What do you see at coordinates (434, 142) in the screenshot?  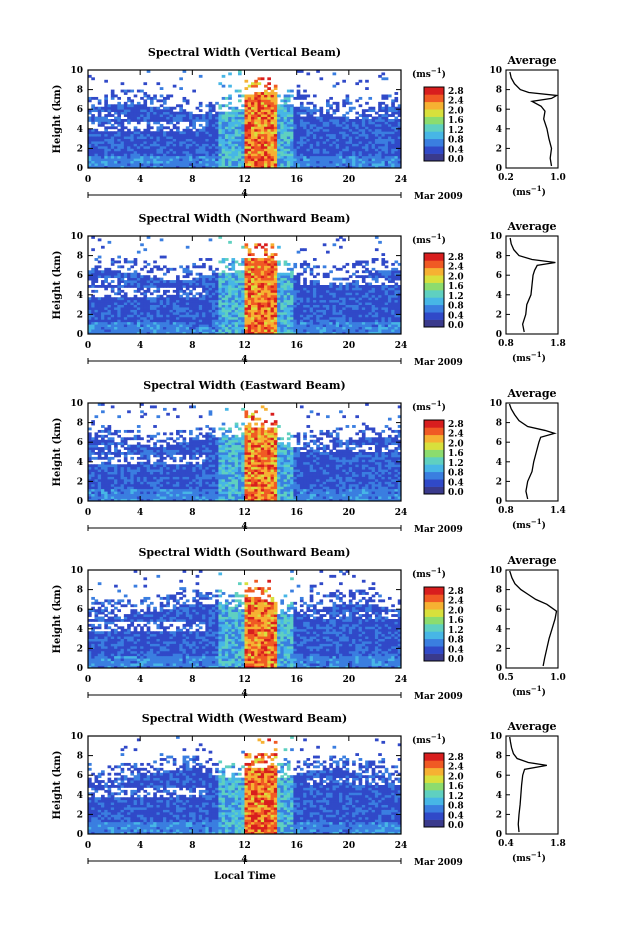 I see `colorbar-swatch` at bounding box center [434, 142].